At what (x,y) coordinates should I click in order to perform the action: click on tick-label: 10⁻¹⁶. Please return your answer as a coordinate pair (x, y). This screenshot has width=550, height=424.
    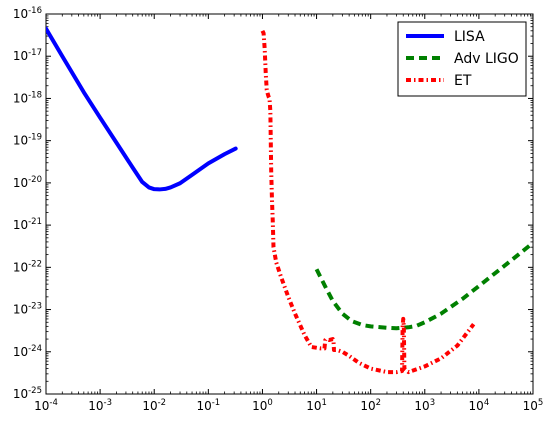
    Looking at the image, I should click on (27, 13).